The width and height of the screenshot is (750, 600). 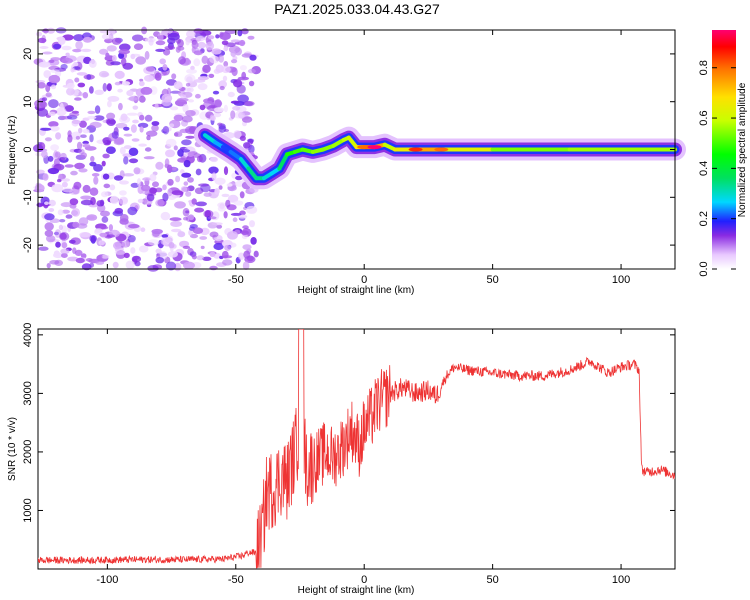 What do you see at coordinates (704, 67) in the screenshot?
I see `colorbar-tick-label: 0.8` at bounding box center [704, 67].